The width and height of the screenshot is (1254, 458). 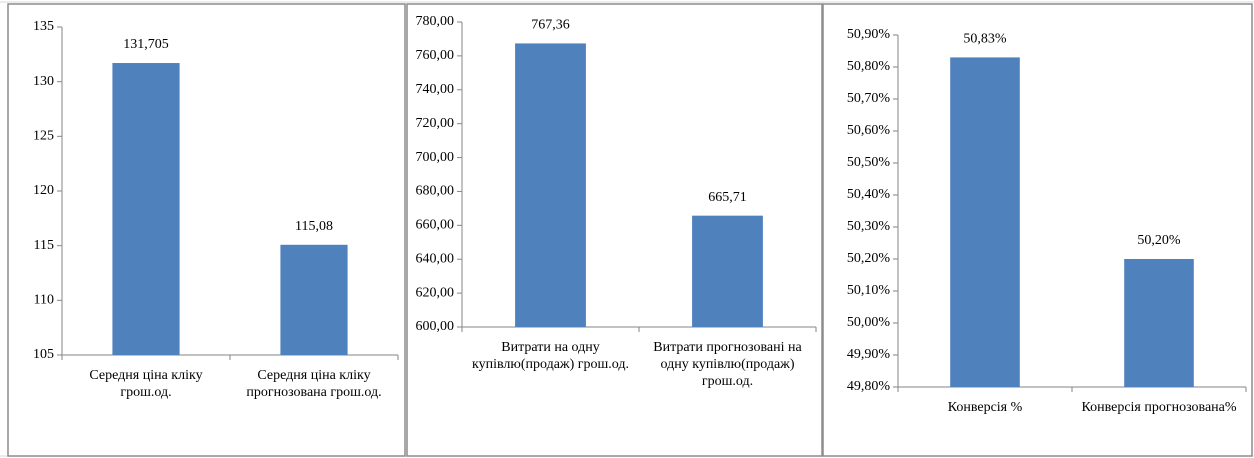 I want to click on x-tick-label: Конверсія %, so click(x=985, y=407).